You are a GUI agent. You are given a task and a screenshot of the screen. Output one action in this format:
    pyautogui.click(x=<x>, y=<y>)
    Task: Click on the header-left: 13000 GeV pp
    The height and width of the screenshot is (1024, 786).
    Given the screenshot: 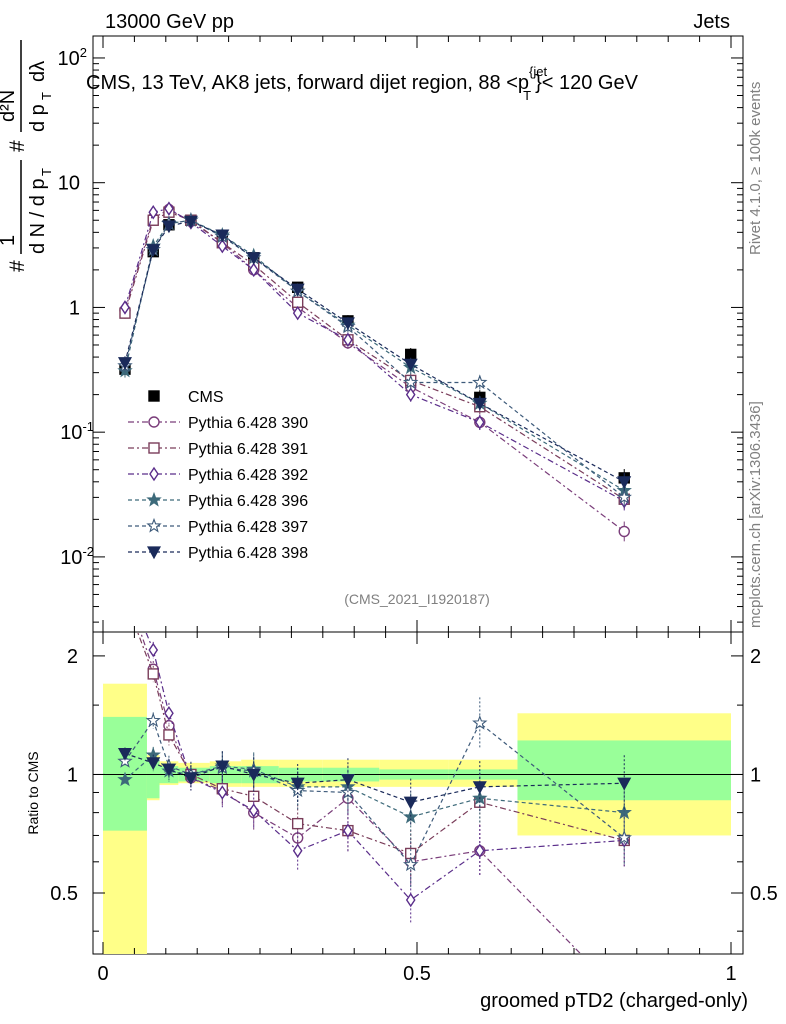 What is the action you would take?
    pyautogui.click(x=169, y=22)
    